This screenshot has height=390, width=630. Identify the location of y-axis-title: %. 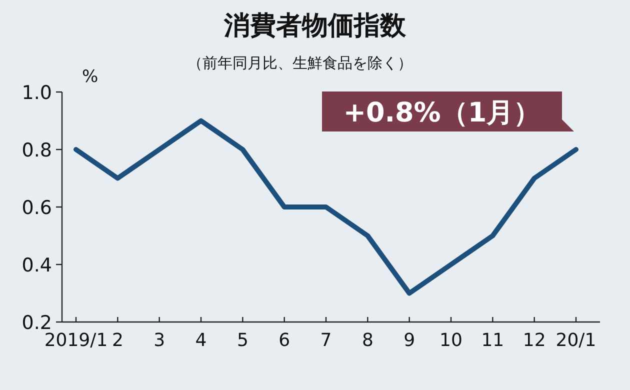
(90, 77).